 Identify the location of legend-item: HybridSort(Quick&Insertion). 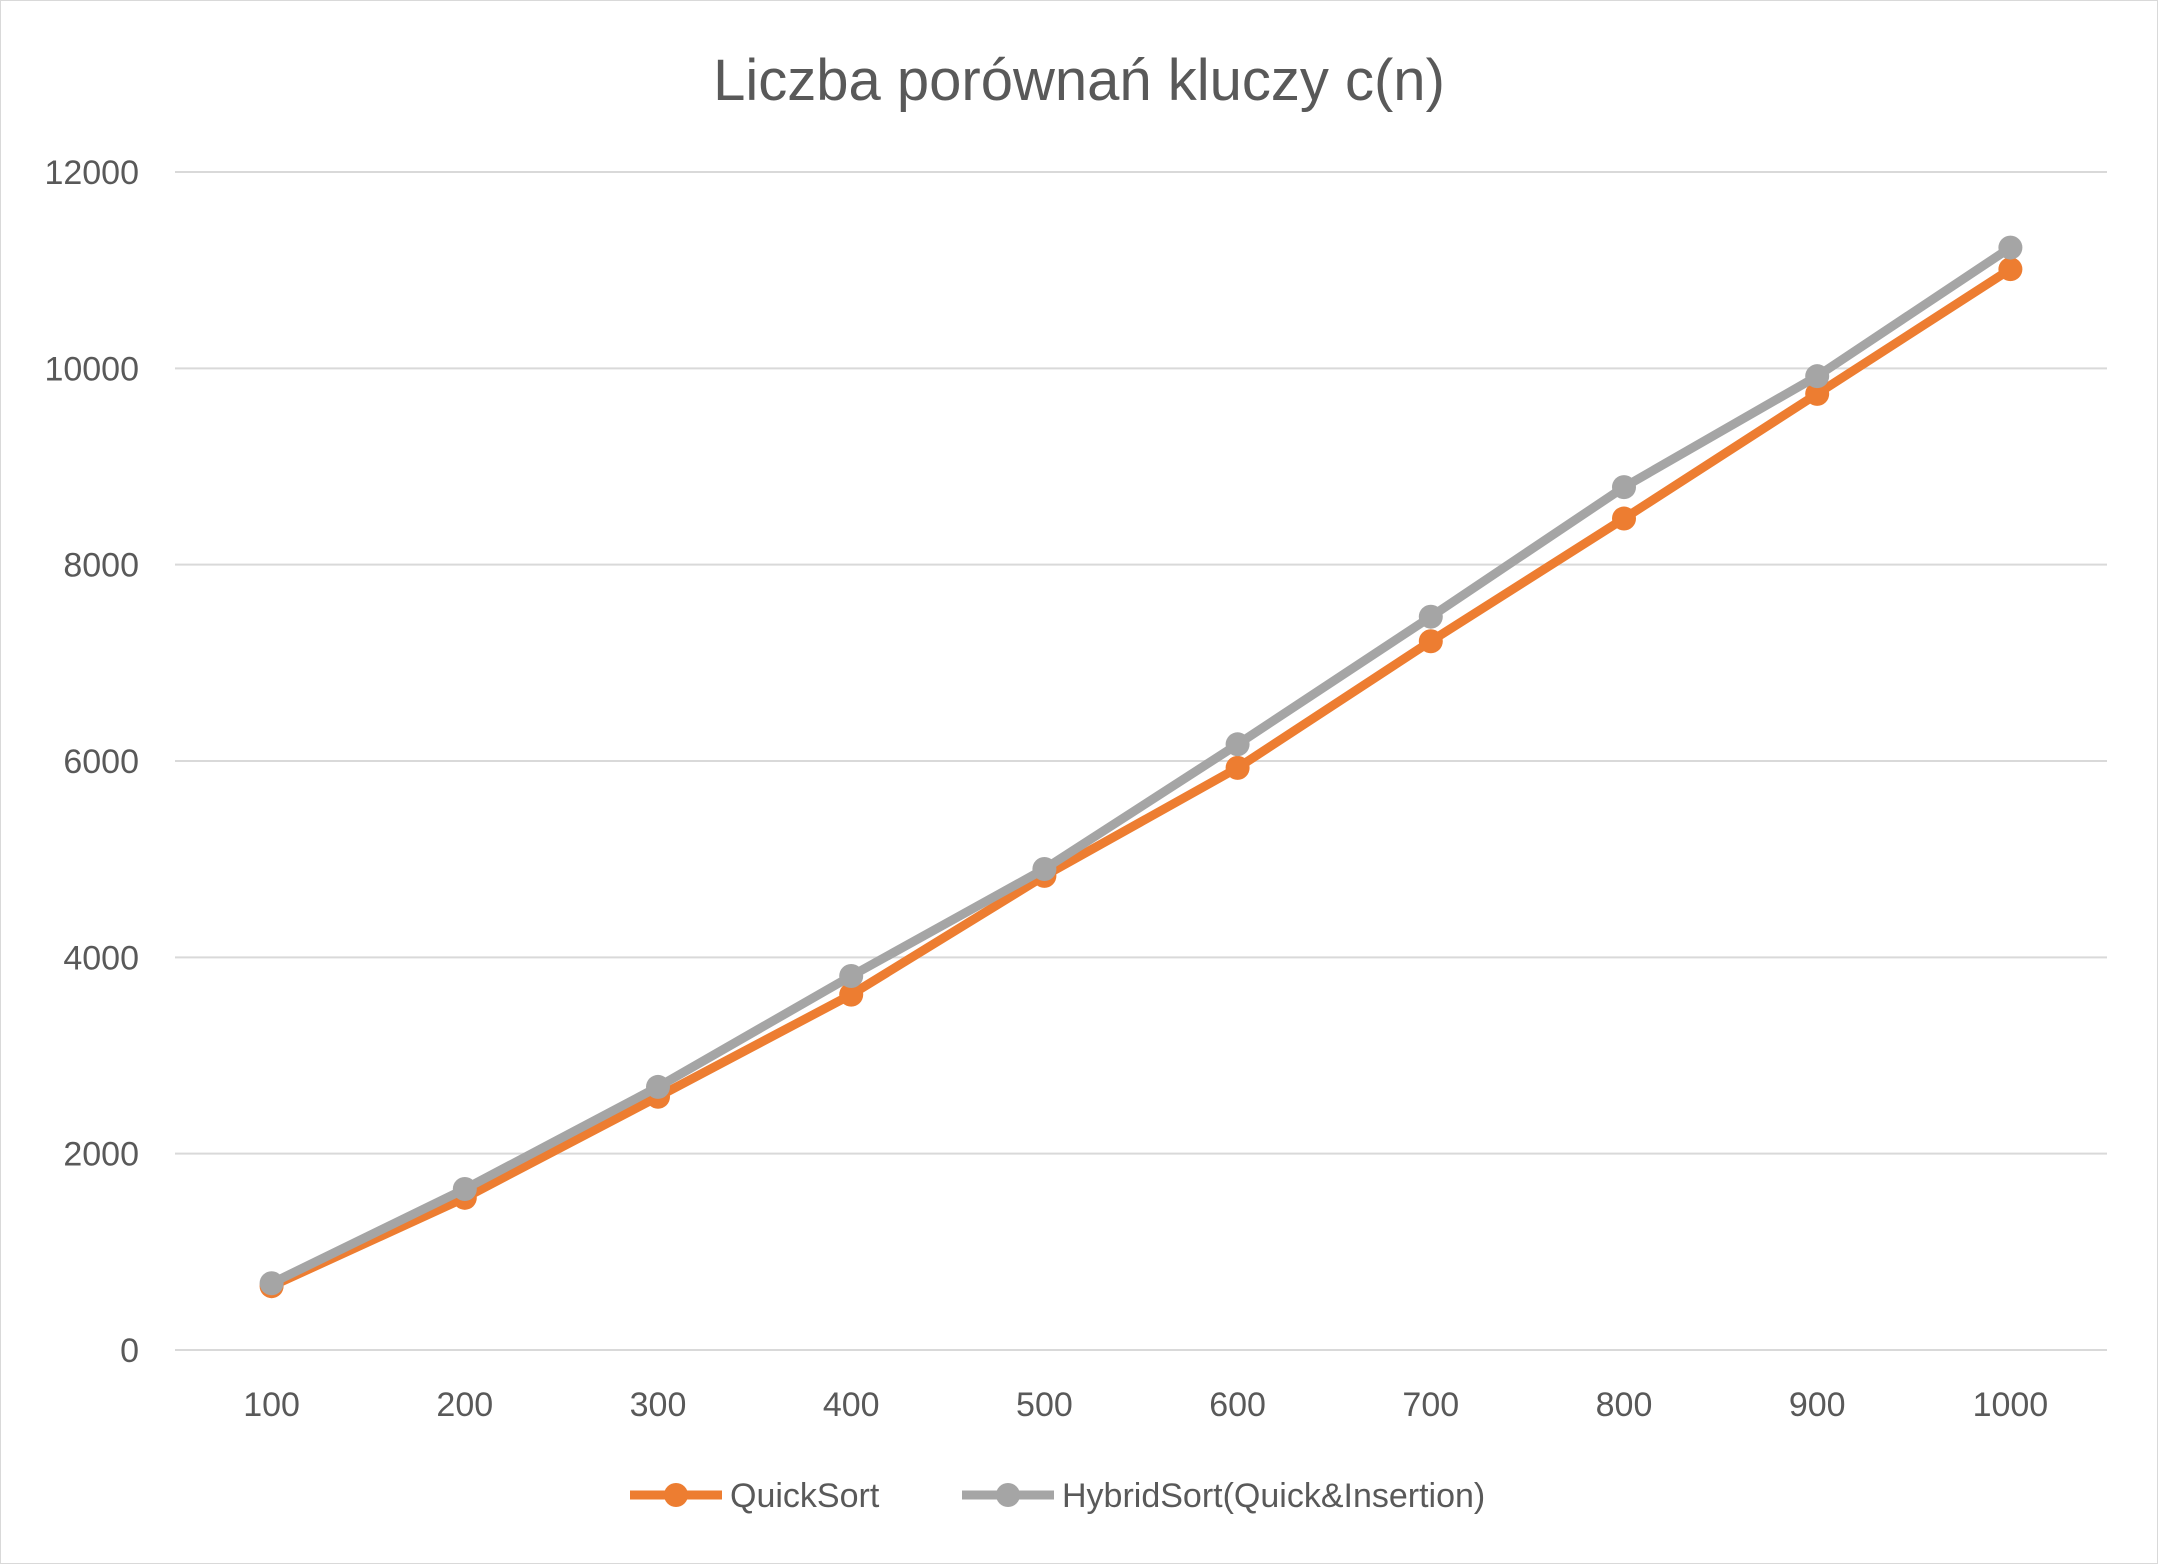
(1223, 1496).